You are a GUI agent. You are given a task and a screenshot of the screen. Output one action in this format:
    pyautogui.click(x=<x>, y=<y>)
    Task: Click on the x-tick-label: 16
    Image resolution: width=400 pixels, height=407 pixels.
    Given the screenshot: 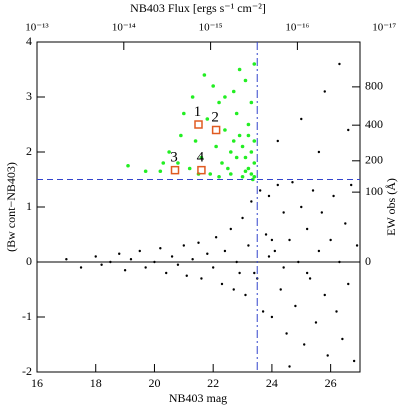 What is the action you would take?
    pyautogui.click(x=37, y=383)
    